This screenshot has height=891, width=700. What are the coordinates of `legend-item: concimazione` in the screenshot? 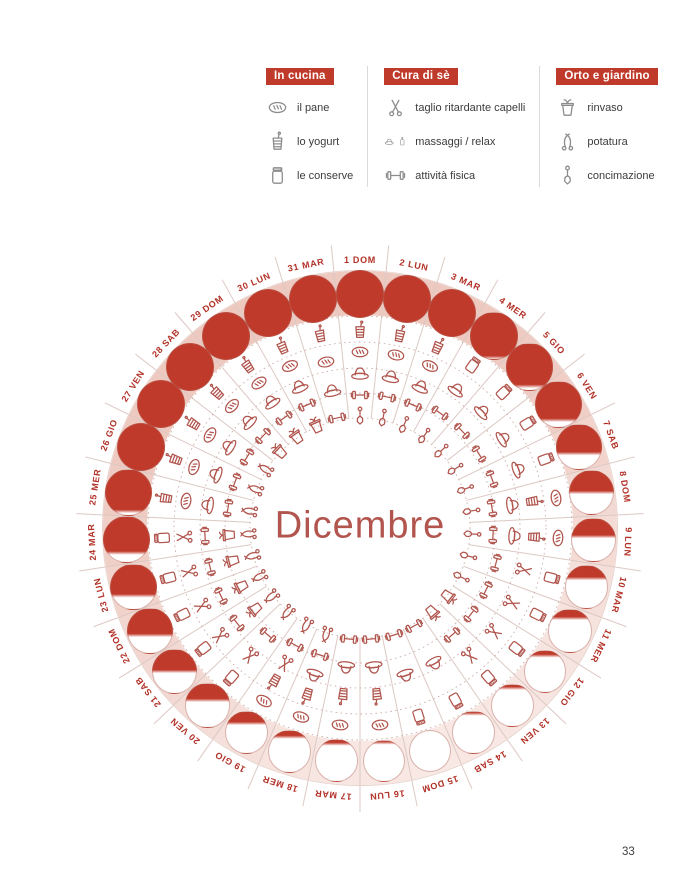 It's located at (606, 175).